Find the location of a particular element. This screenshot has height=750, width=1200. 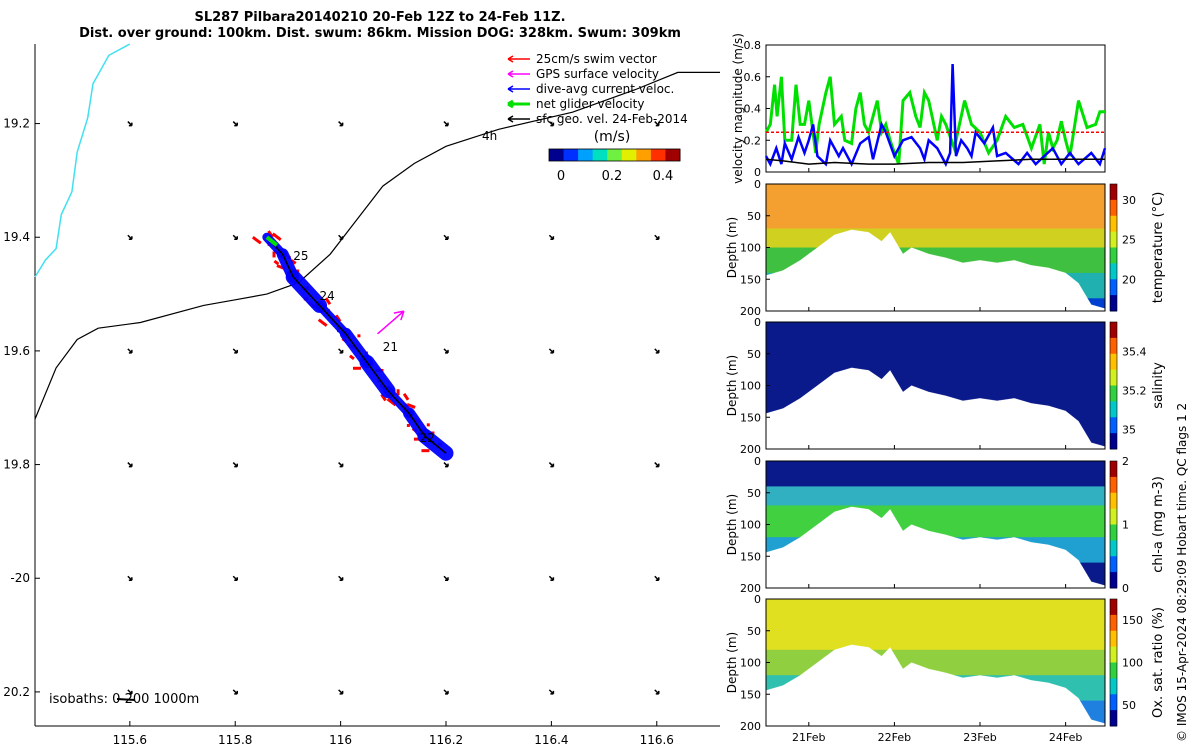

map-y-tick-label: 20.2 is located at coordinates (16, 692).